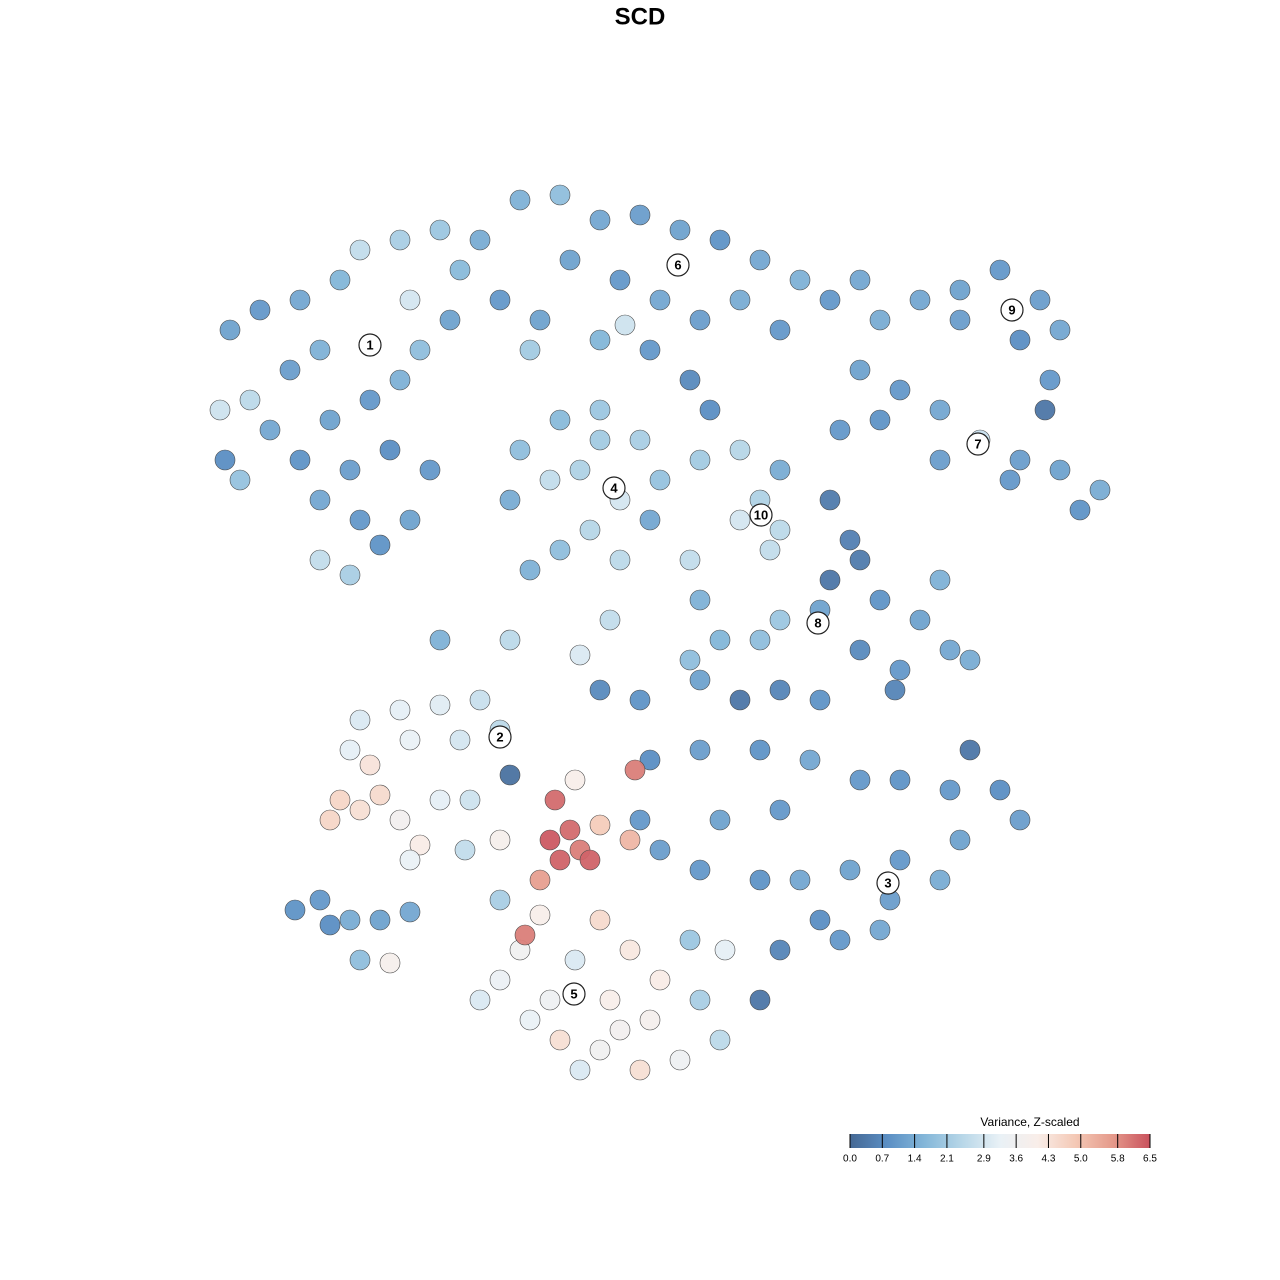  I want to click on cluster-label: 7, so click(977, 443).